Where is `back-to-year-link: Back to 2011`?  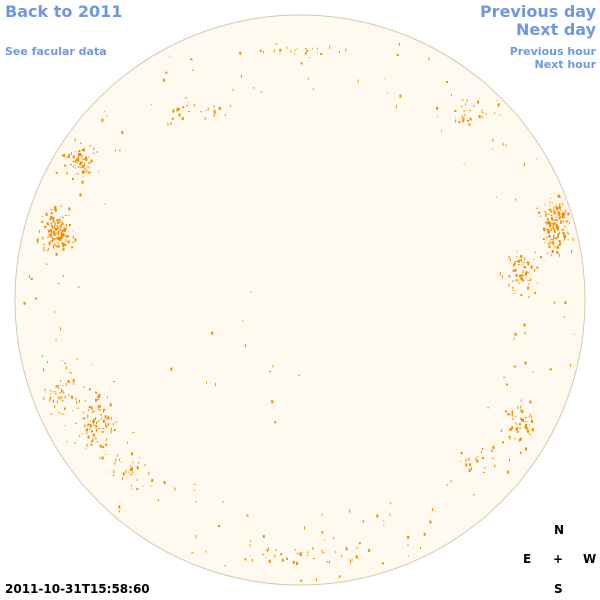
back-to-year-link: Back to 2011 is located at coordinates (64, 11).